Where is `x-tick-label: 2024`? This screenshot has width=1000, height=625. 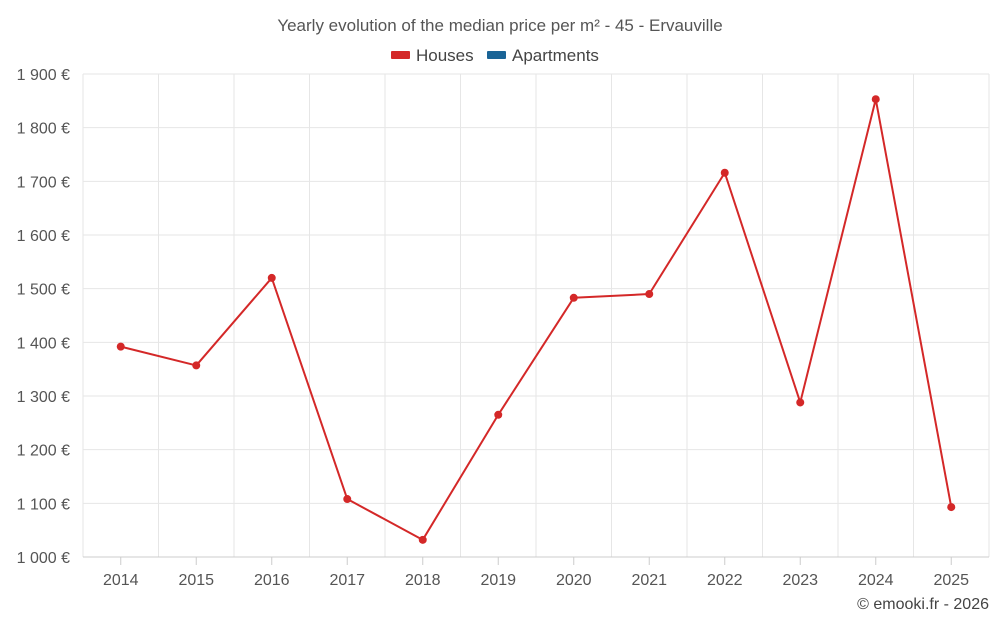
x-tick-label: 2024 is located at coordinates (876, 580).